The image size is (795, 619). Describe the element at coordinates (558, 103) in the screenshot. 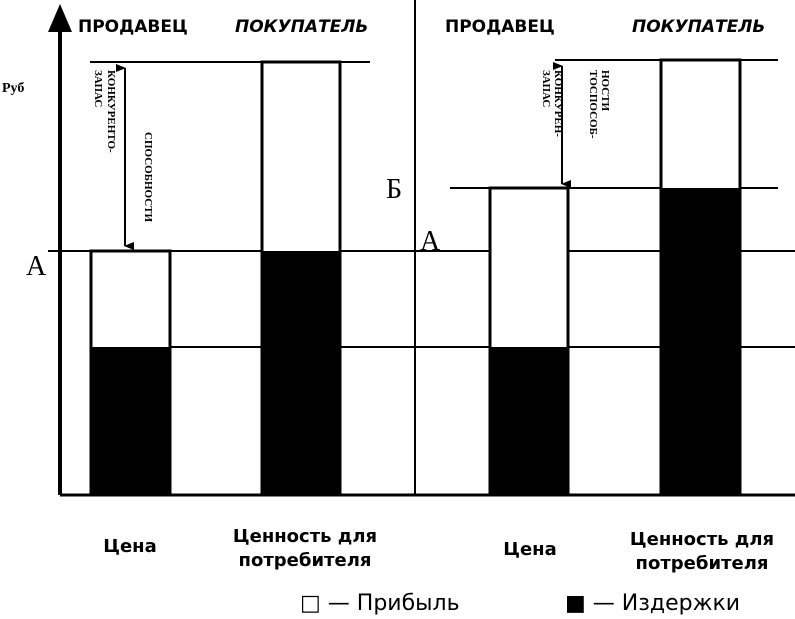

I see `margin-label: КОНКУРЕН-` at that location.